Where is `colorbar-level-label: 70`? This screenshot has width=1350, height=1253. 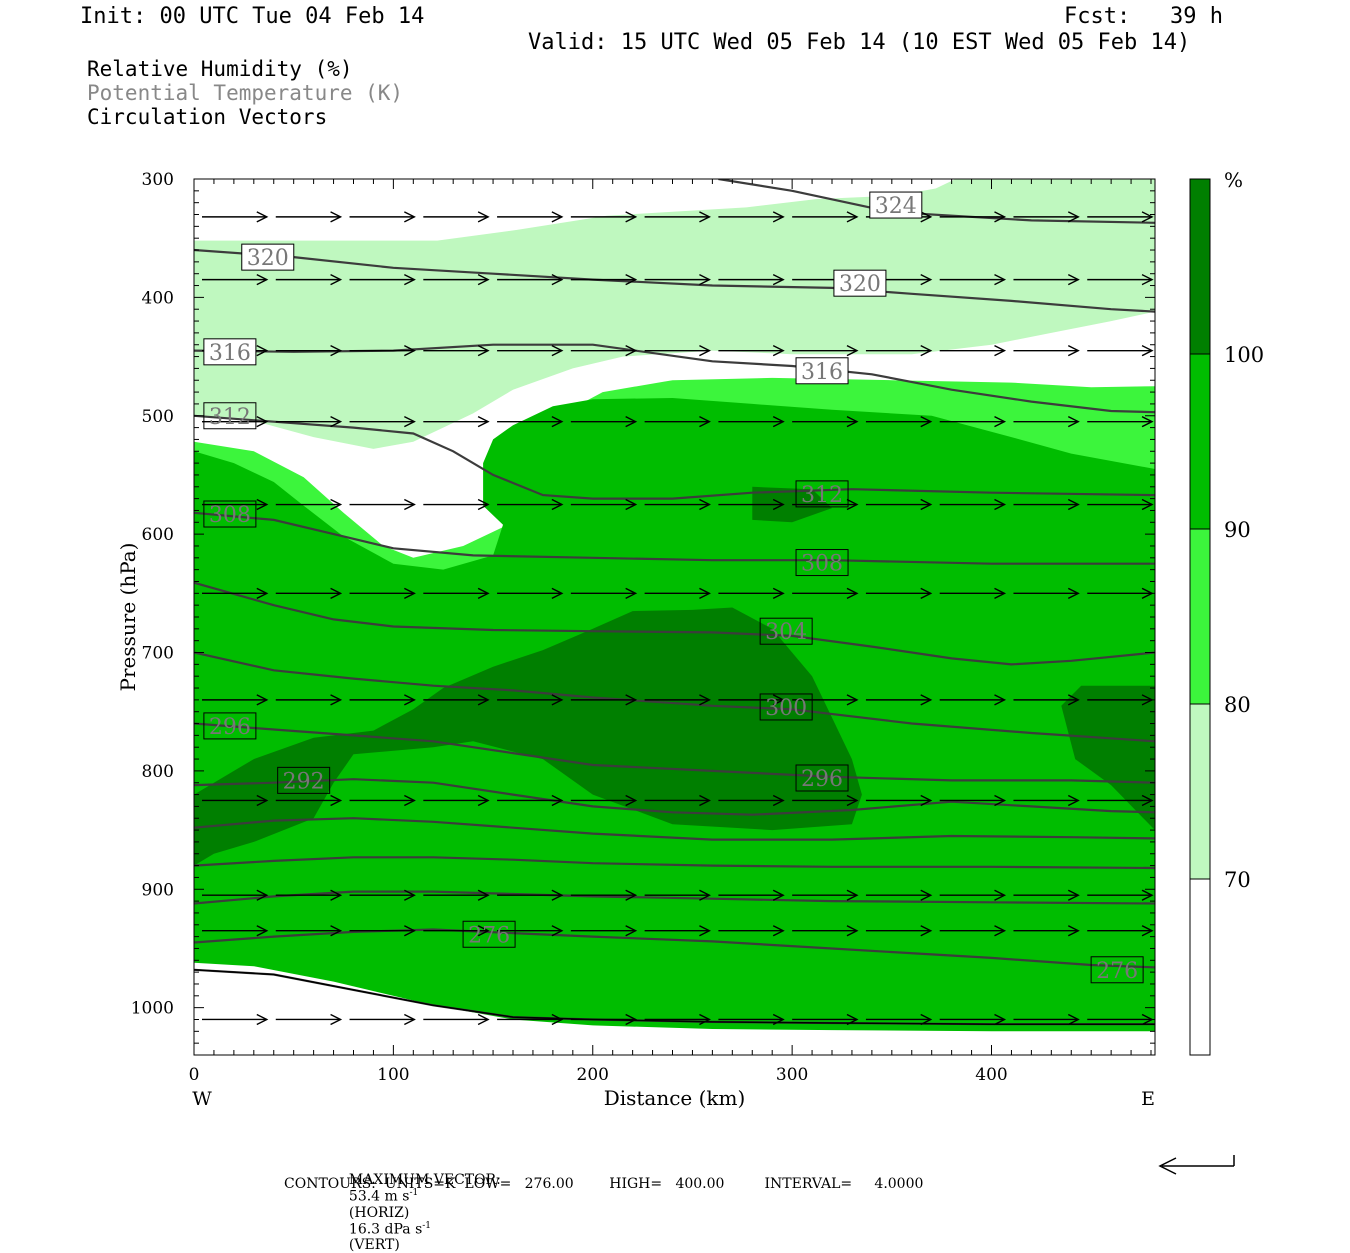
colorbar-level-label: 70 is located at coordinates (1237, 880).